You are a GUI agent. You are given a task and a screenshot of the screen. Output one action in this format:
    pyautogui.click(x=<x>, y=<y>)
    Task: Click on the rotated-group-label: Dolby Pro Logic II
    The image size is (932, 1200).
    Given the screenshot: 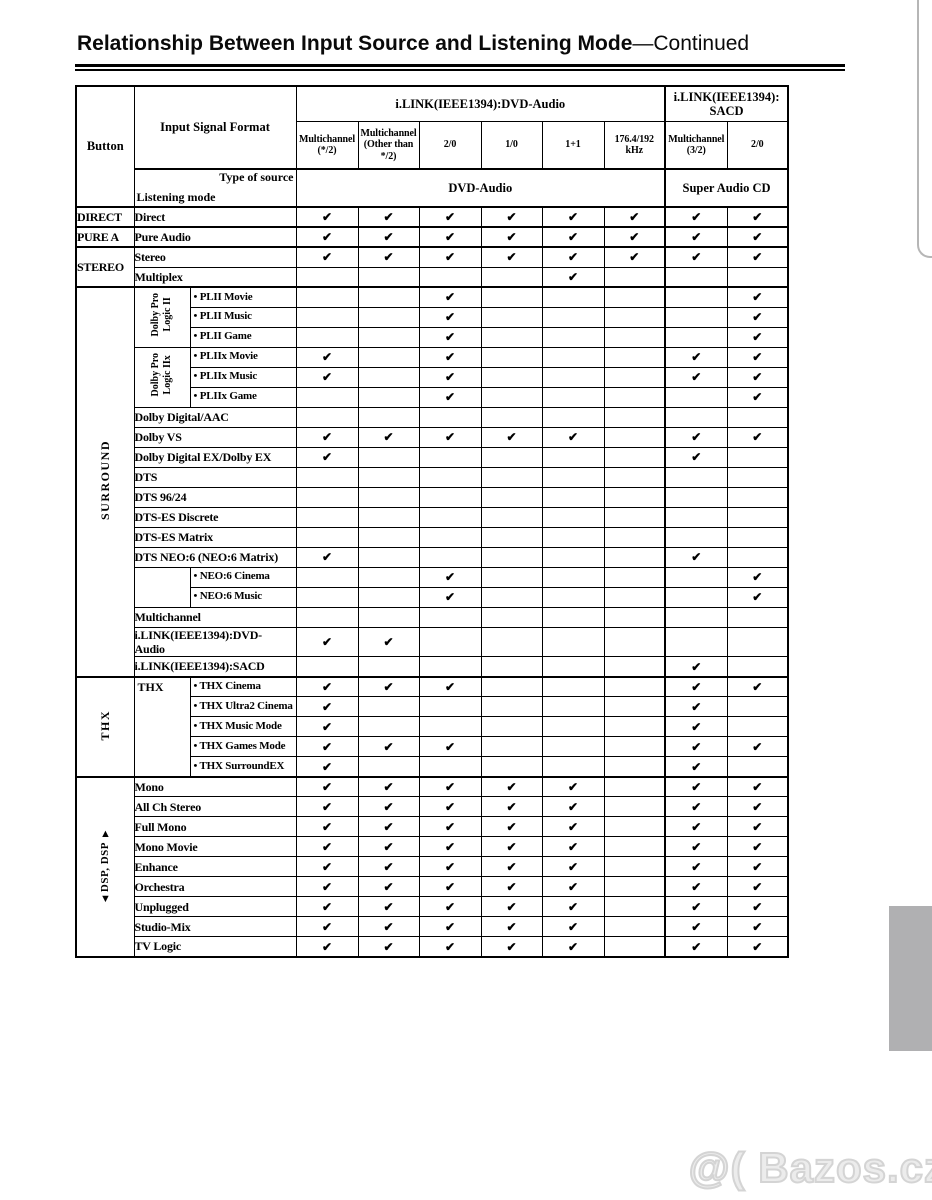 What is the action you would take?
    pyautogui.click(x=161, y=315)
    